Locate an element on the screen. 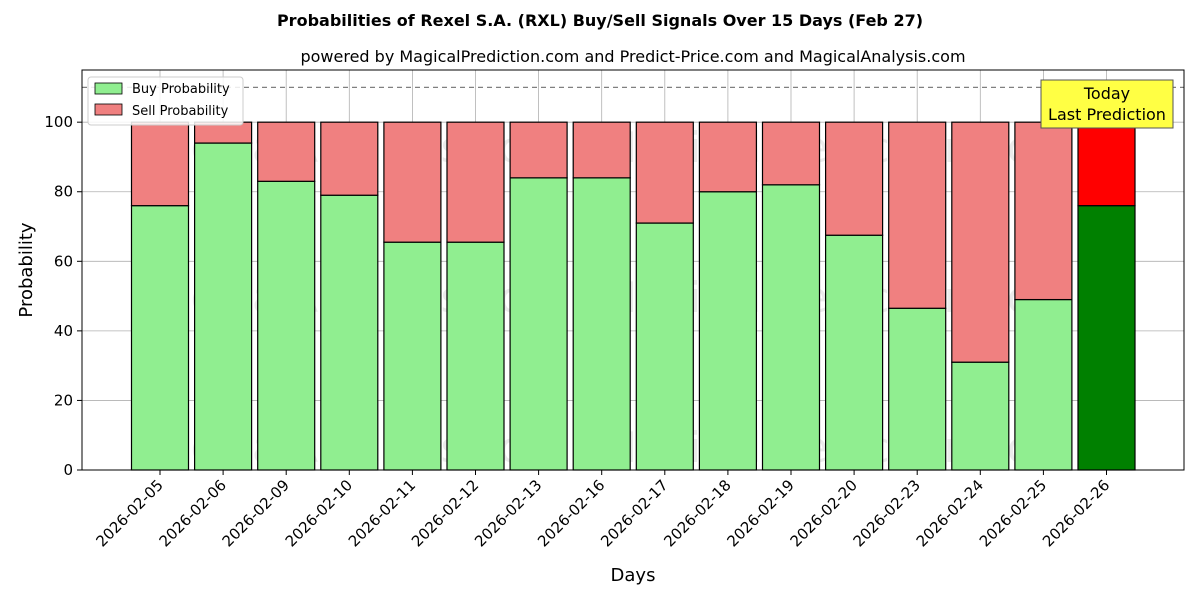  x-tick-label: 2026-02-05 is located at coordinates (129, 513).